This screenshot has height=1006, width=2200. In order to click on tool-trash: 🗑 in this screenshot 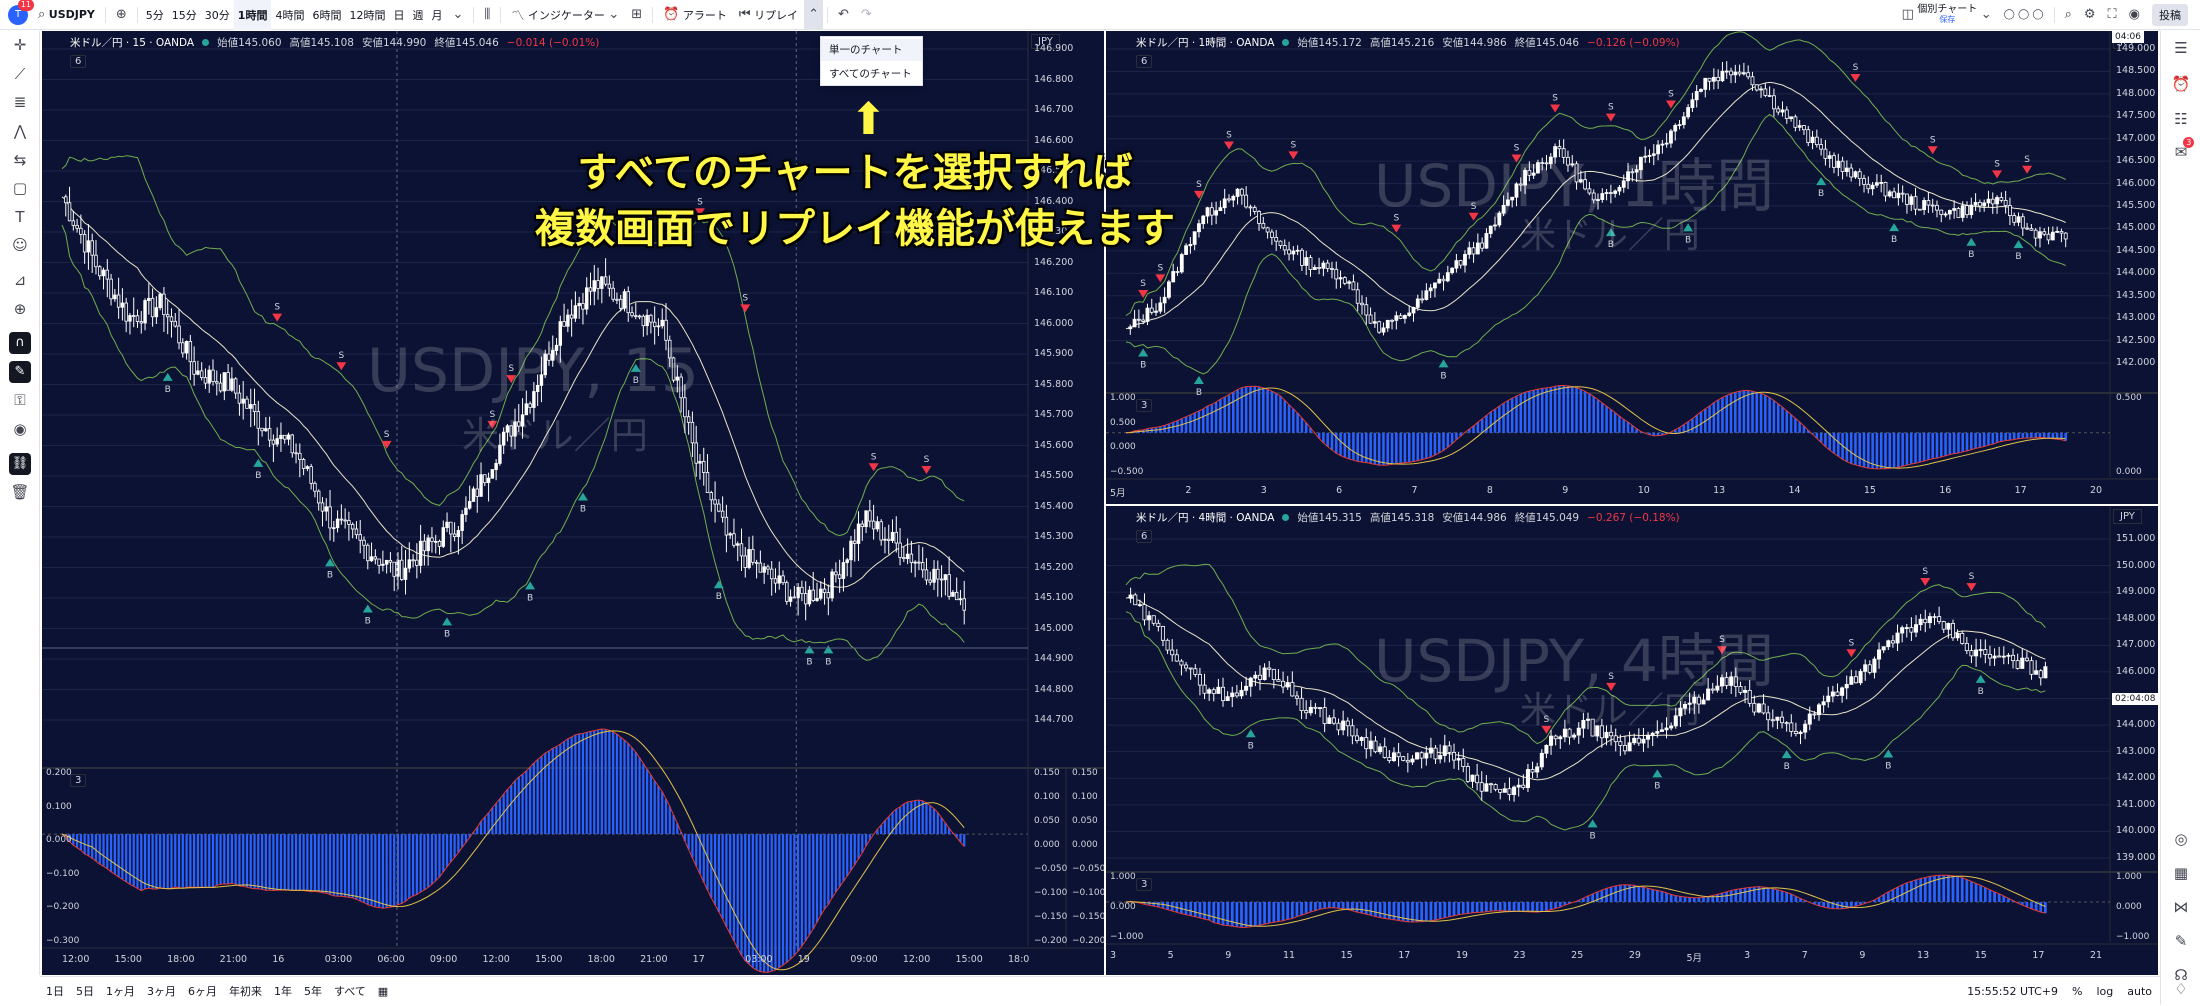, I will do `click(20, 492)`.